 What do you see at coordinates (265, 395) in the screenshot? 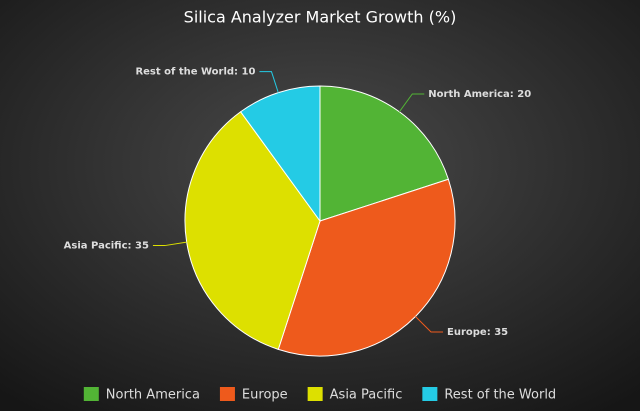
I see `legend-label: Europe` at bounding box center [265, 395].